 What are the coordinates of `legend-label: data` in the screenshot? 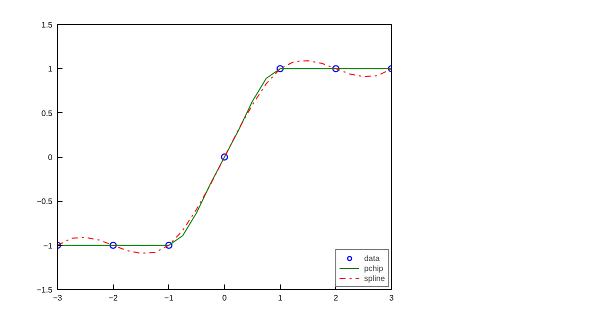 It's located at (372, 258).